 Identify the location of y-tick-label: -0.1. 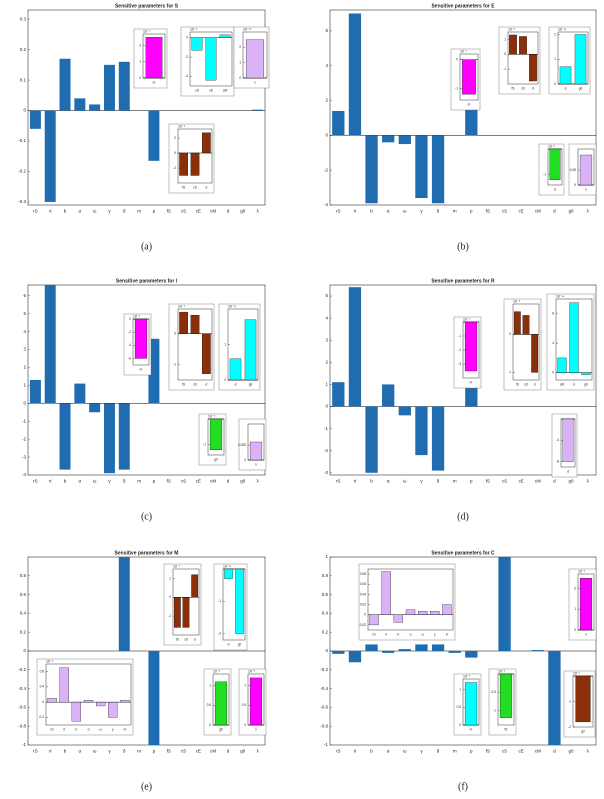
(22, 140).